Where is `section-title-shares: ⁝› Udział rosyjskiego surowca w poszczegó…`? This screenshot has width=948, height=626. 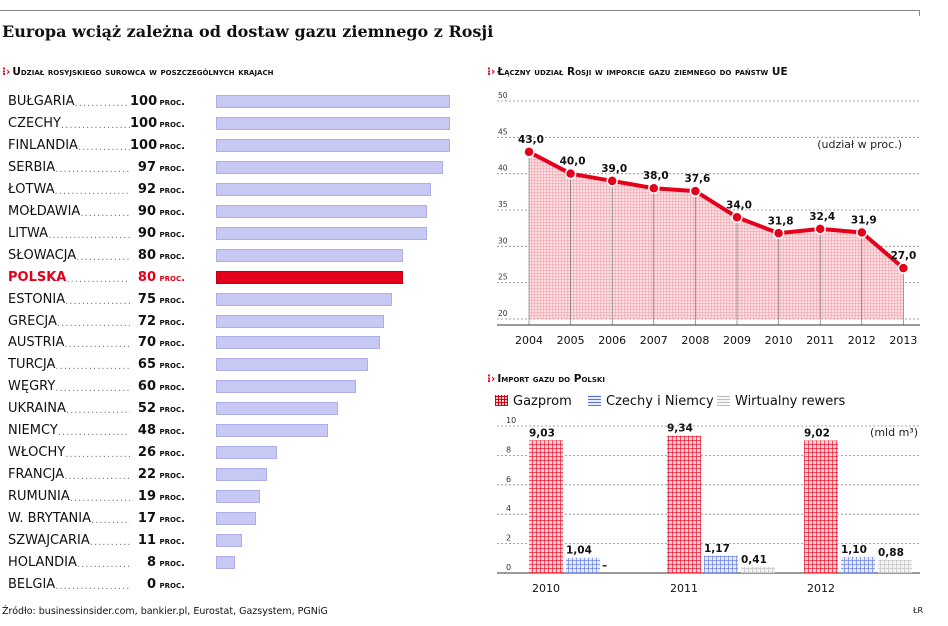 section-title-shares: ⁝› Udział rosyjskiego surowca w poszczegó… is located at coordinates (137, 72).